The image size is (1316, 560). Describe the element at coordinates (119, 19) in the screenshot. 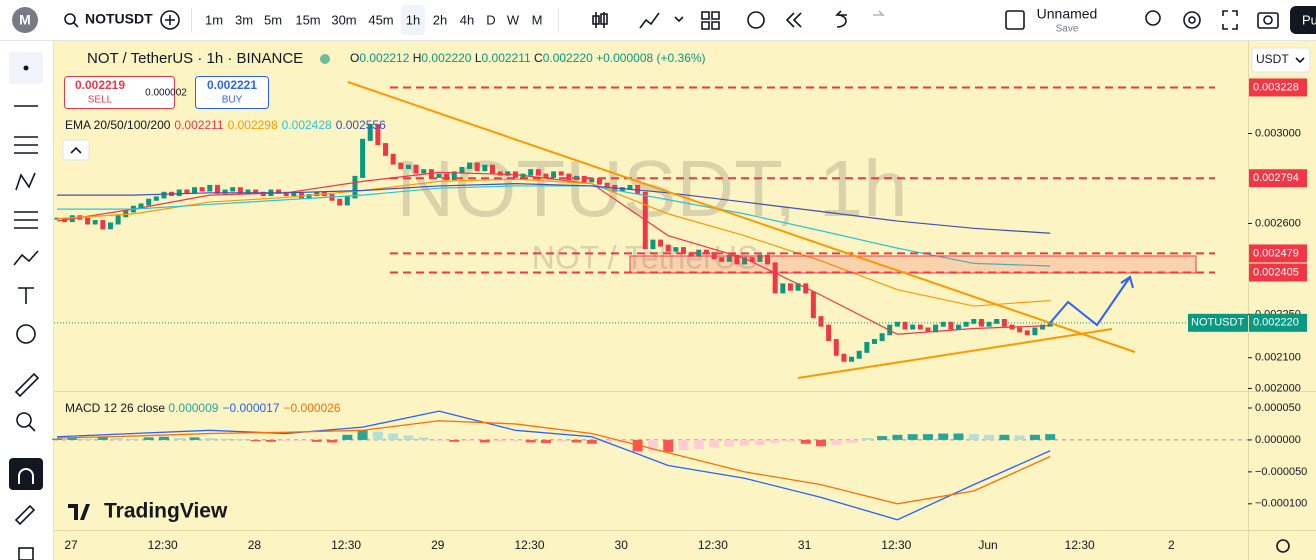

I see `symbol: NOTUSDT` at that location.